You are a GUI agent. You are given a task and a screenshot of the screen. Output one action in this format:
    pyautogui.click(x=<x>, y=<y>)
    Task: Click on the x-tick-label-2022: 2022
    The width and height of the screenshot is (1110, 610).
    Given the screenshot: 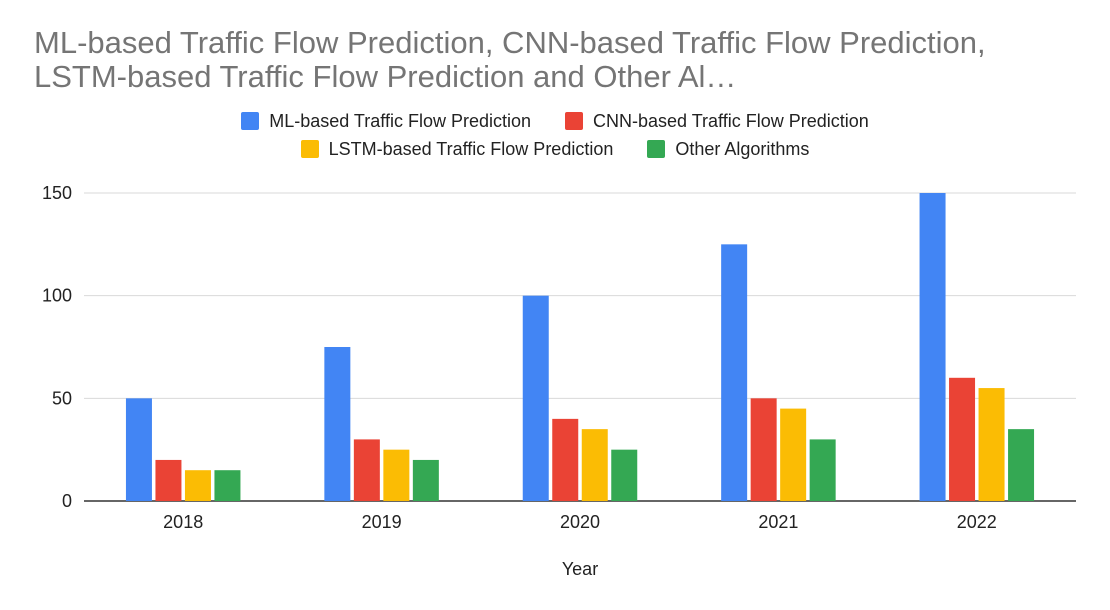 What is the action you would take?
    pyautogui.click(x=977, y=522)
    